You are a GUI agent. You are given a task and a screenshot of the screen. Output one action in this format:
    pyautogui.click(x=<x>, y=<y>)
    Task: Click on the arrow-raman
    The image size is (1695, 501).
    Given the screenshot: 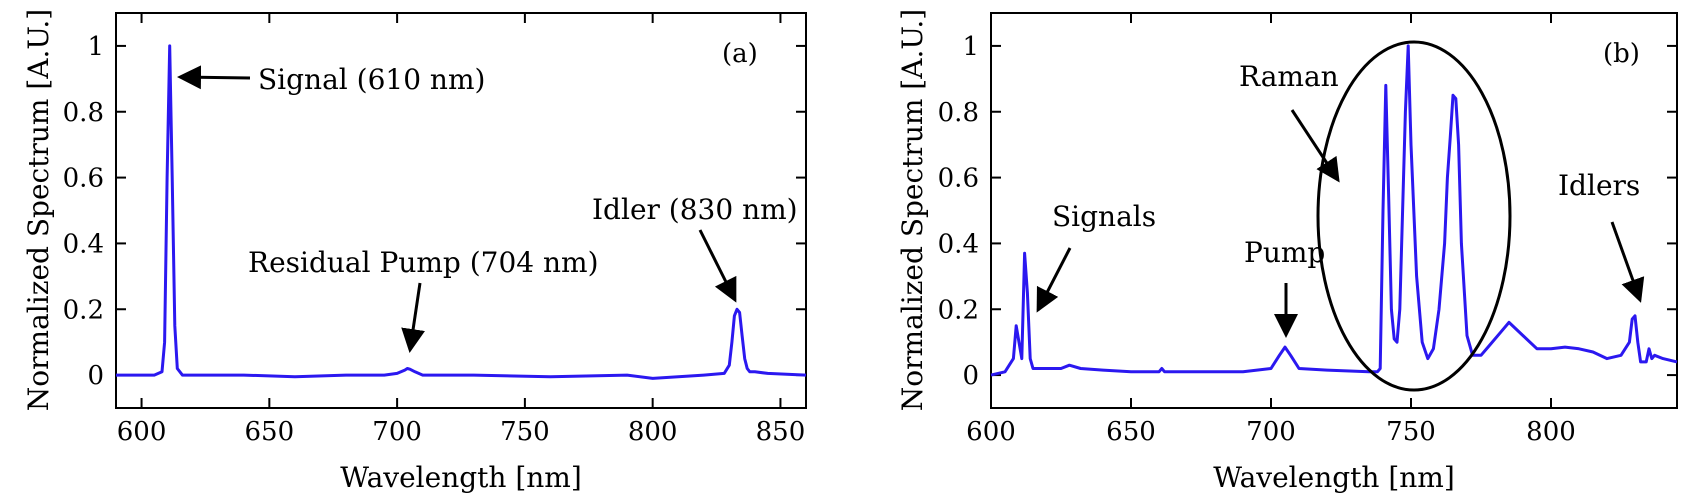 What is the action you would take?
    pyautogui.click(x=1315, y=146)
    